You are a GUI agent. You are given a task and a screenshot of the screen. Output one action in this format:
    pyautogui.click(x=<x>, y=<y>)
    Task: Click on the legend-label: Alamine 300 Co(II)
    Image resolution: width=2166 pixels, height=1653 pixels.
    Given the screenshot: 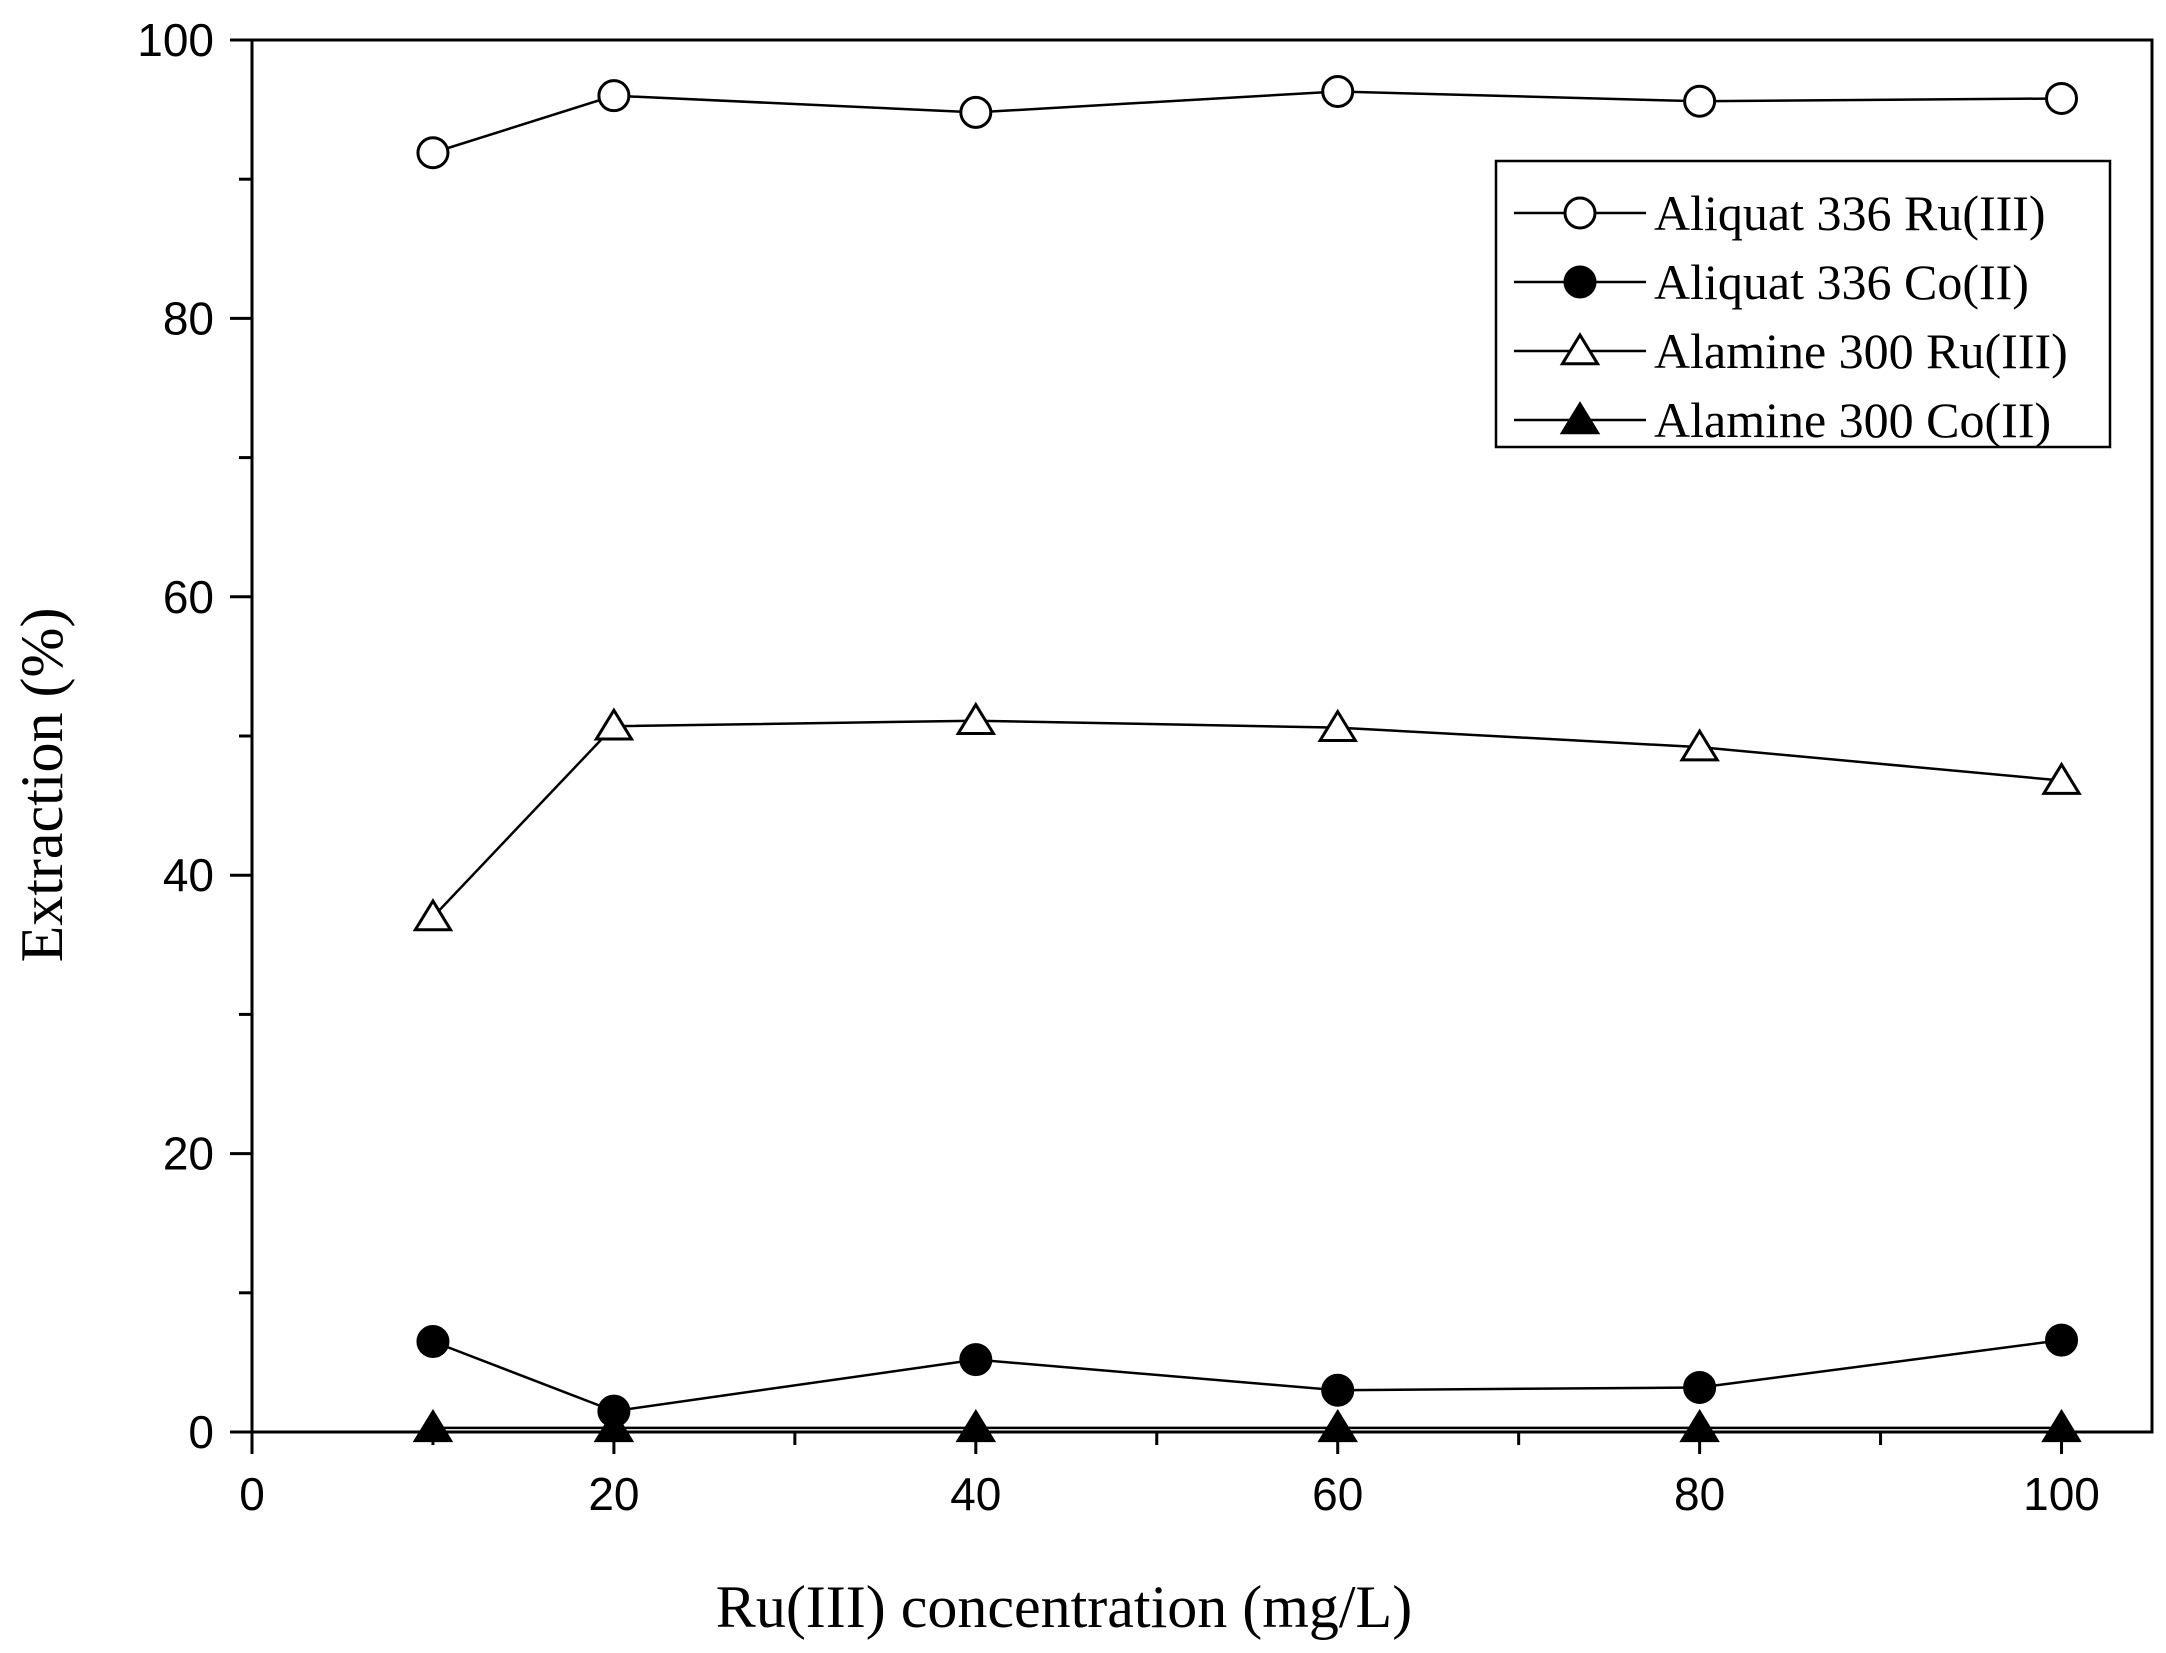 What is the action you would take?
    pyautogui.click(x=1852, y=420)
    